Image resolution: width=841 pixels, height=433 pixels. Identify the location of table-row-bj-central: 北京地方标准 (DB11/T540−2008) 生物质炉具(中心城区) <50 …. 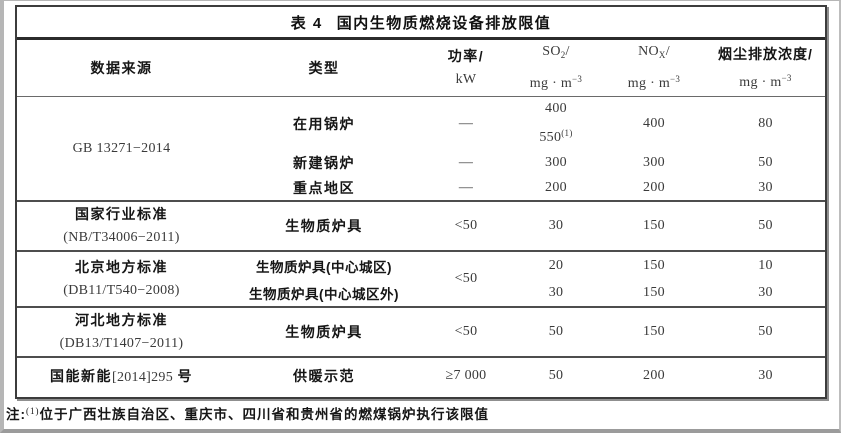
(421, 279).